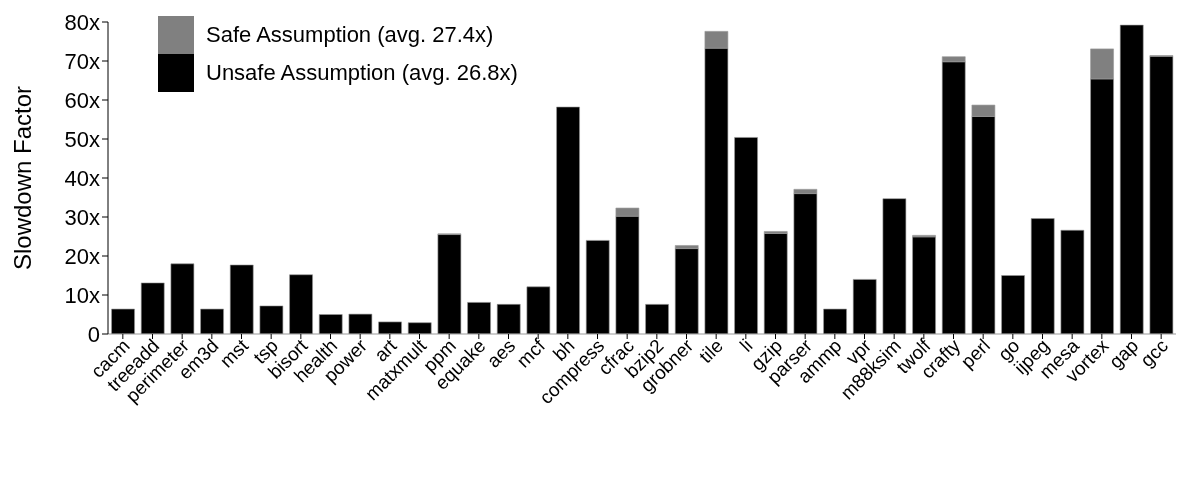 This screenshot has height=498, width=1188. Describe the element at coordinates (82, 61) in the screenshot. I see `y-tick-label: 70x` at that location.